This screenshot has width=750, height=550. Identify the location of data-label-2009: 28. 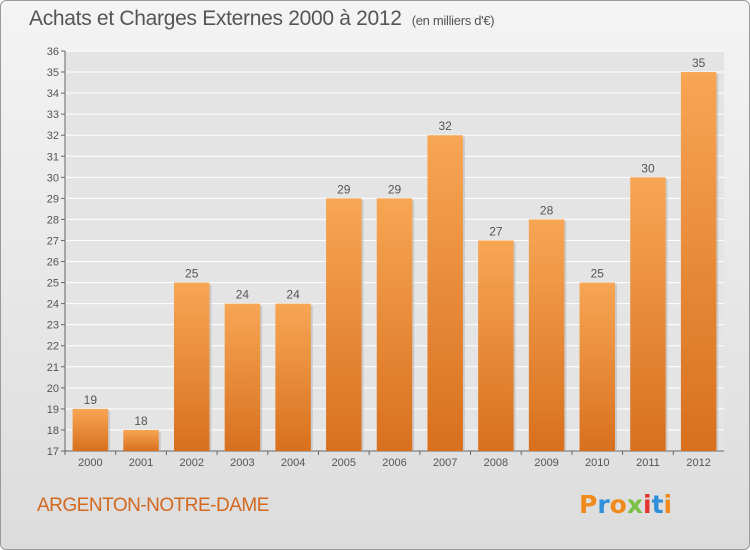
(547, 210).